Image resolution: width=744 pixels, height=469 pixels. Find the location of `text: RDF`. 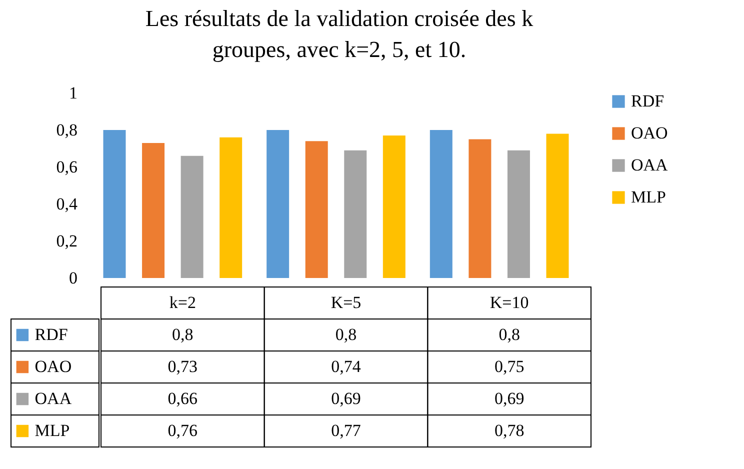

text: RDF is located at coordinates (647, 101).